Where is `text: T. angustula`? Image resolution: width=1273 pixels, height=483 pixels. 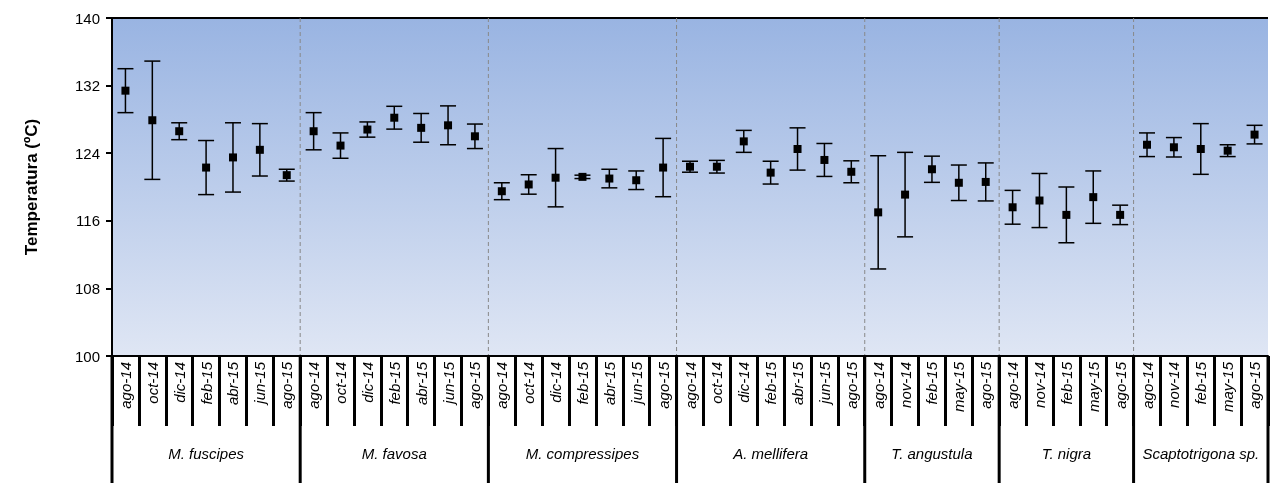
text: T. angustula is located at coordinates (932, 453).